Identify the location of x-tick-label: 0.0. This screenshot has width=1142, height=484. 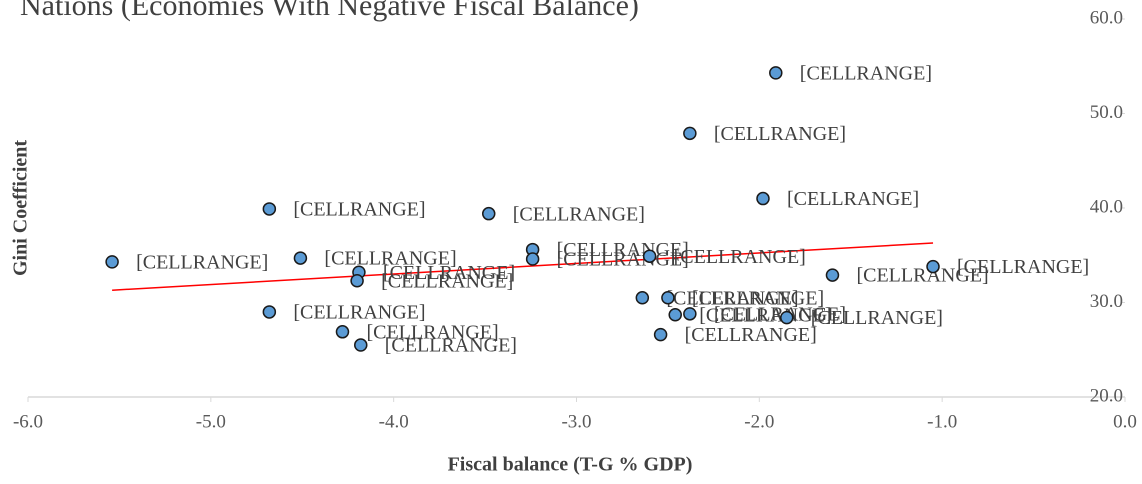
(1125, 421).